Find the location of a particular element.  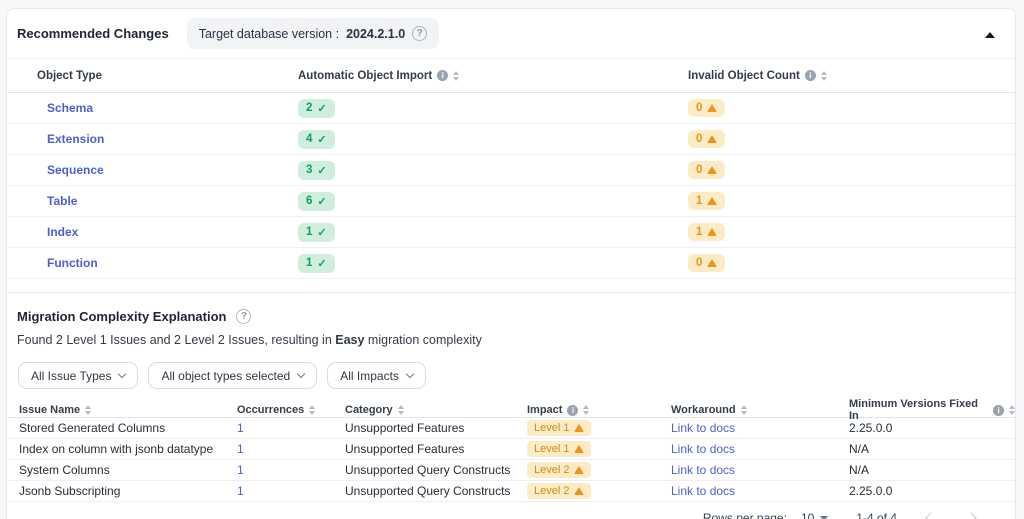

issue-name: Stored Generated Columns is located at coordinates (92, 428).